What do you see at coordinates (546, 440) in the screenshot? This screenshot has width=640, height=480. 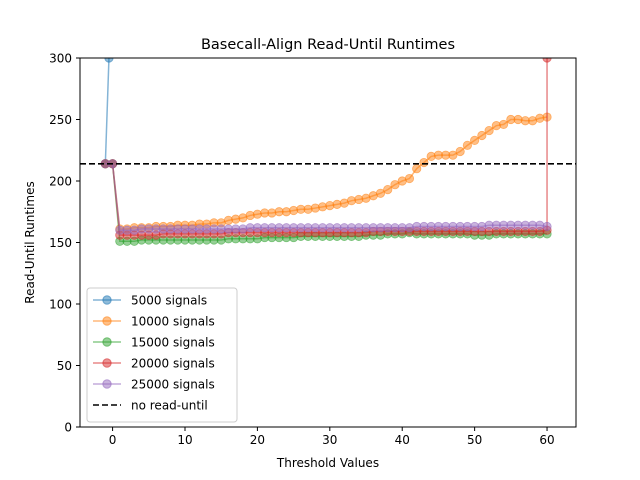 I see `x-tick-label-6: 60` at bounding box center [546, 440].